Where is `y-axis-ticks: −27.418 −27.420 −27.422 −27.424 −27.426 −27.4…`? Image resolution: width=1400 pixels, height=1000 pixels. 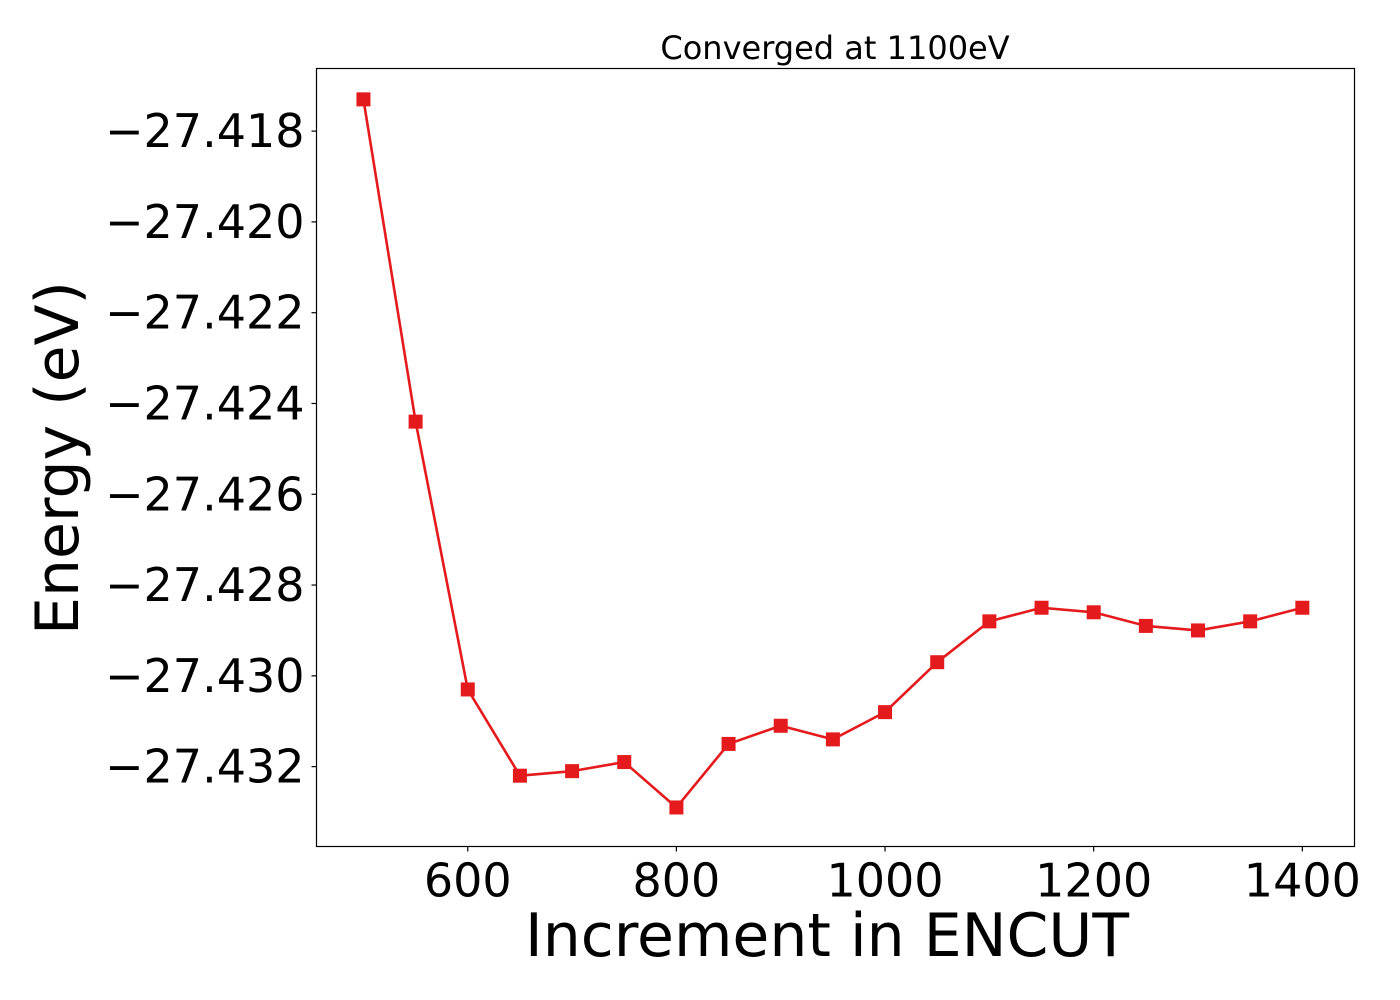
y-axis-ticks: −27.418 −27.420 −27.422 −27.424 −27.426 −27.4… is located at coordinates (211, 449).